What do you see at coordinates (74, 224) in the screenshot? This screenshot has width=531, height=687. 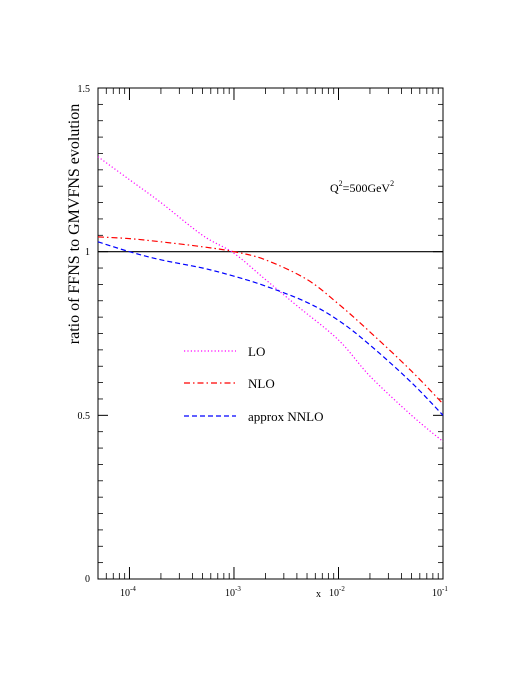 I see `y-axis-label: ratio of FFNS to GMVFNS evolution` at bounding box center [74, 224].